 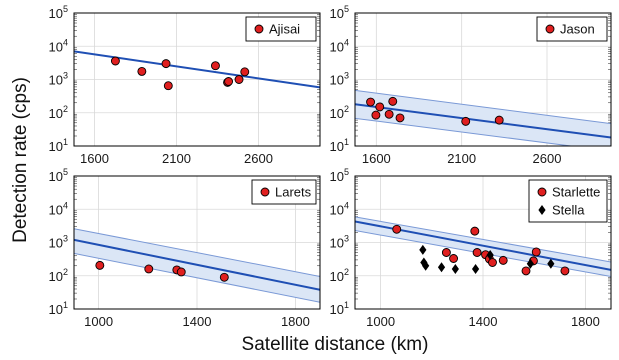 I want to click on legend: Jason, so click(x=572, y=29).